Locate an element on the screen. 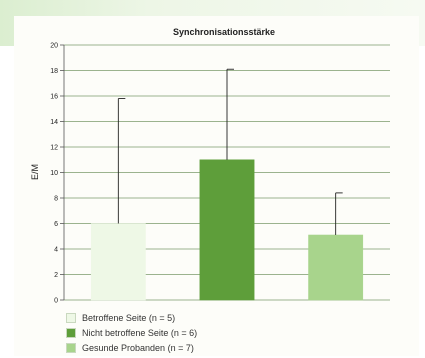 Image resolution: width=425 pixels, height=358 pixels. legend-label-gesunde: Gesunde Probanden (n = 7) is located at coordinates (138, 347).